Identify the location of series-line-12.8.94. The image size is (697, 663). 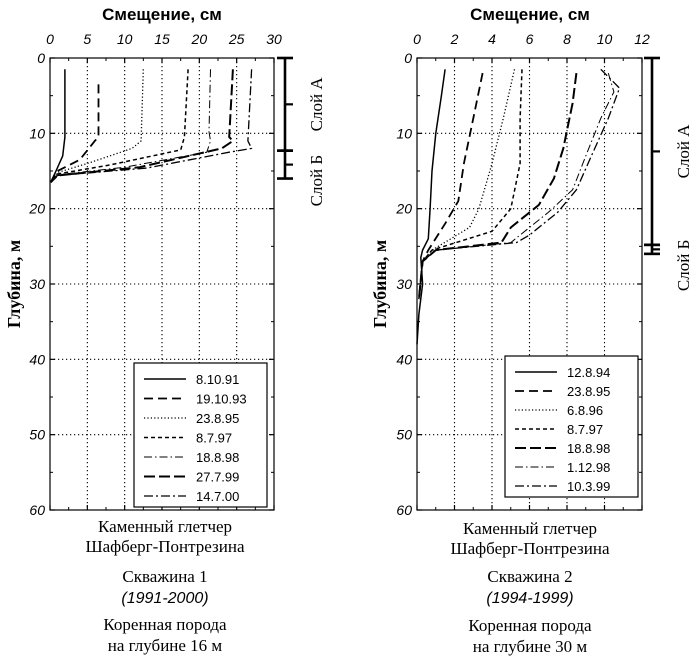
(431, 207).